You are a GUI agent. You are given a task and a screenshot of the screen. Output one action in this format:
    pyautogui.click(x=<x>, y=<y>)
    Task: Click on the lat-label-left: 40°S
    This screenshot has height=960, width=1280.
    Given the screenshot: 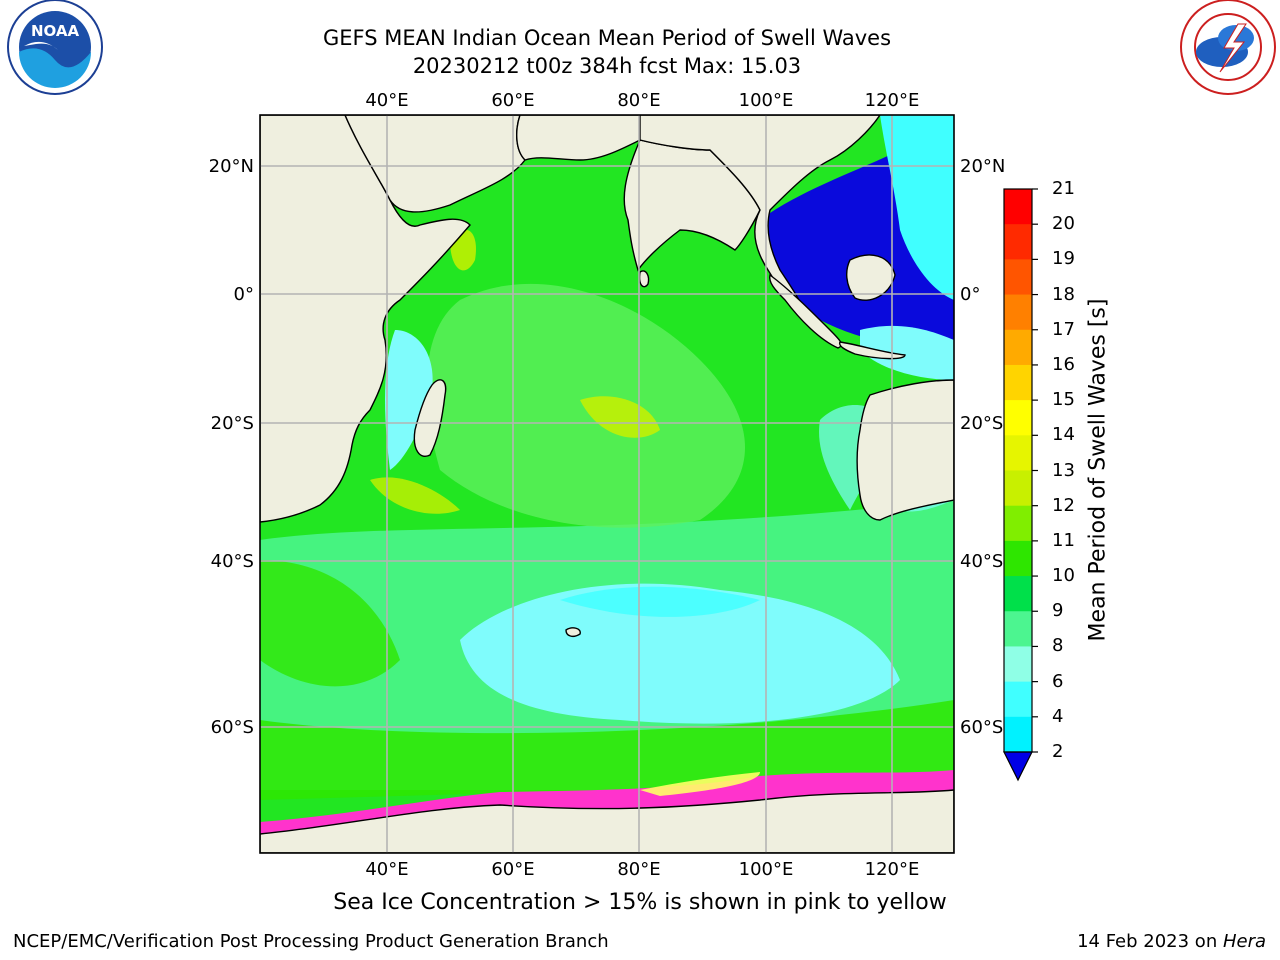 What is the action you would take?
    pyautogui.click(x=232, y=561)
    